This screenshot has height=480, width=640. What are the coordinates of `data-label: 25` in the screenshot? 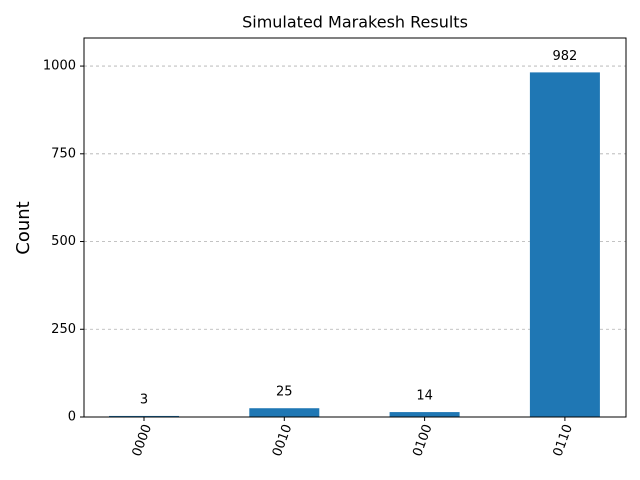 It's located at (284, 392).